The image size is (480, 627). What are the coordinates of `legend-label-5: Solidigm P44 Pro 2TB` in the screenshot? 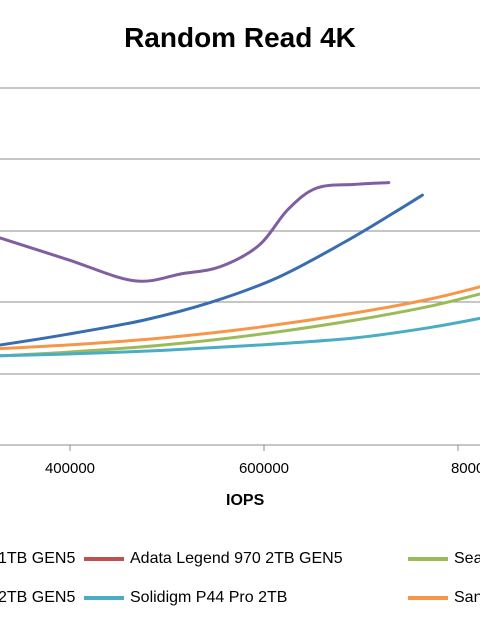 It's located at (209, 597).